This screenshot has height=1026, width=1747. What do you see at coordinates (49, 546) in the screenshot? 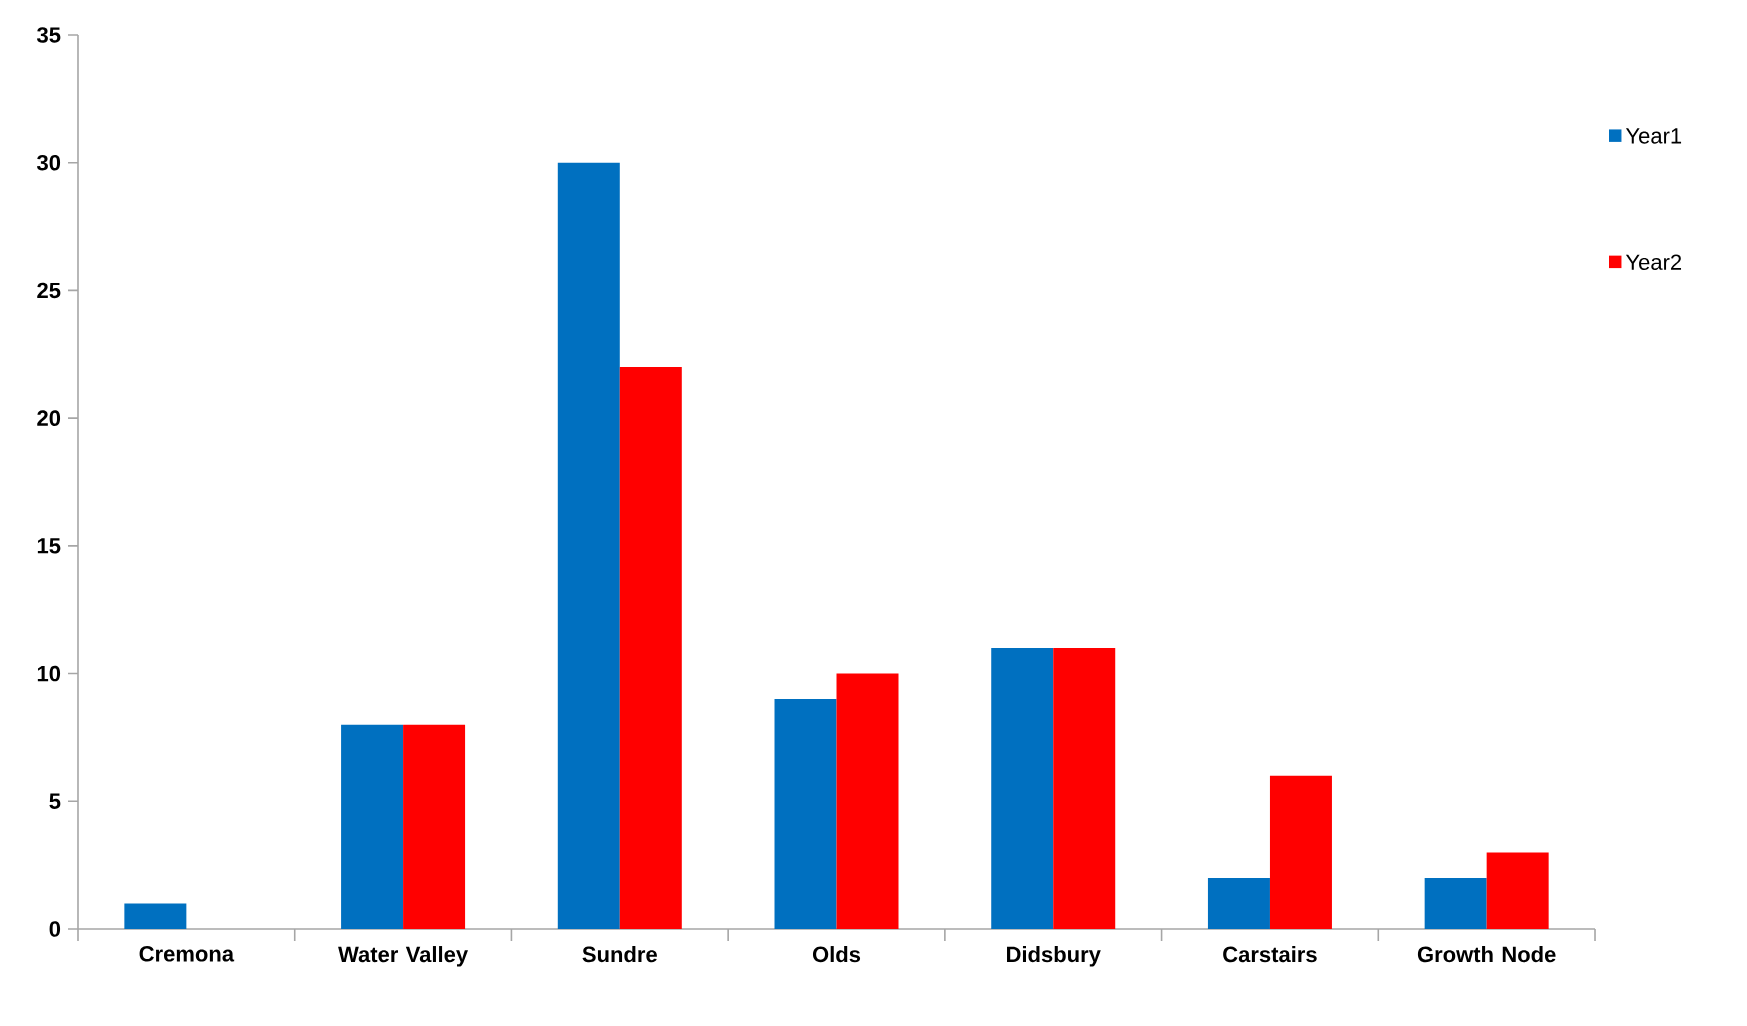
I see `y-tick-label: 15` at bounding box center [49, 546].